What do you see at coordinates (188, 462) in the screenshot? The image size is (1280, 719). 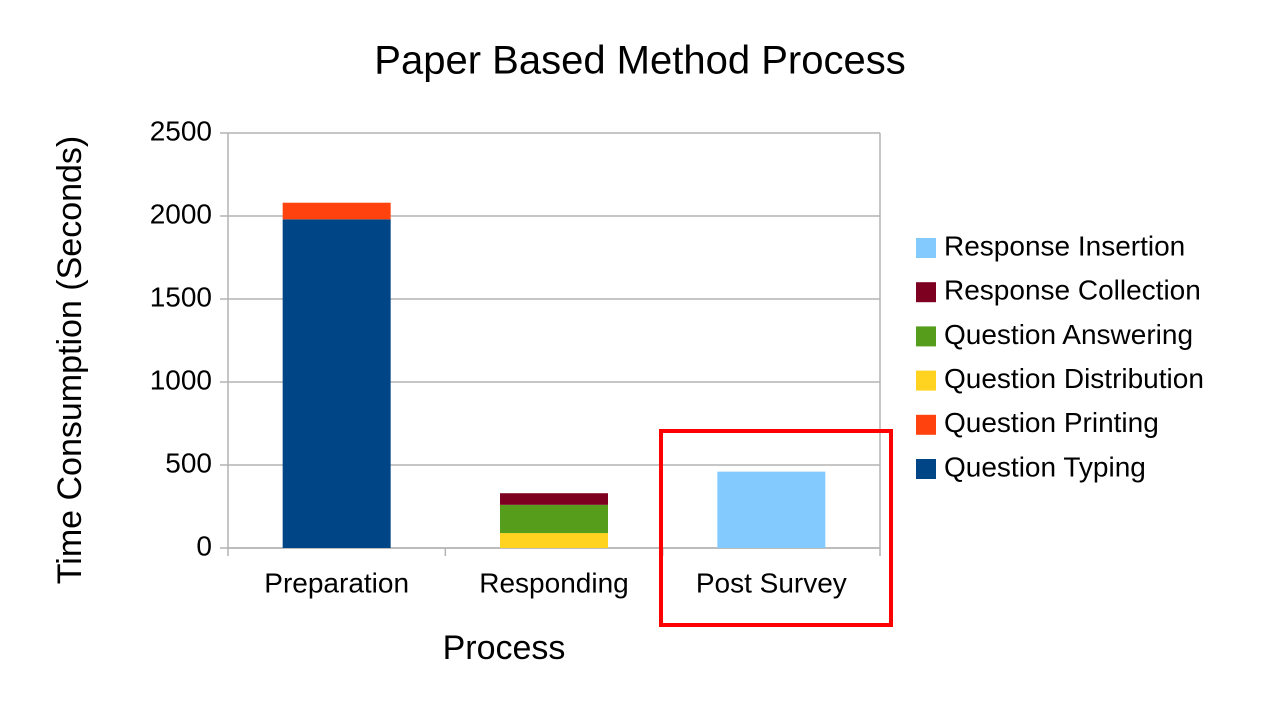 I see `y-tick-label: 500` at bounding box center [188, 462].